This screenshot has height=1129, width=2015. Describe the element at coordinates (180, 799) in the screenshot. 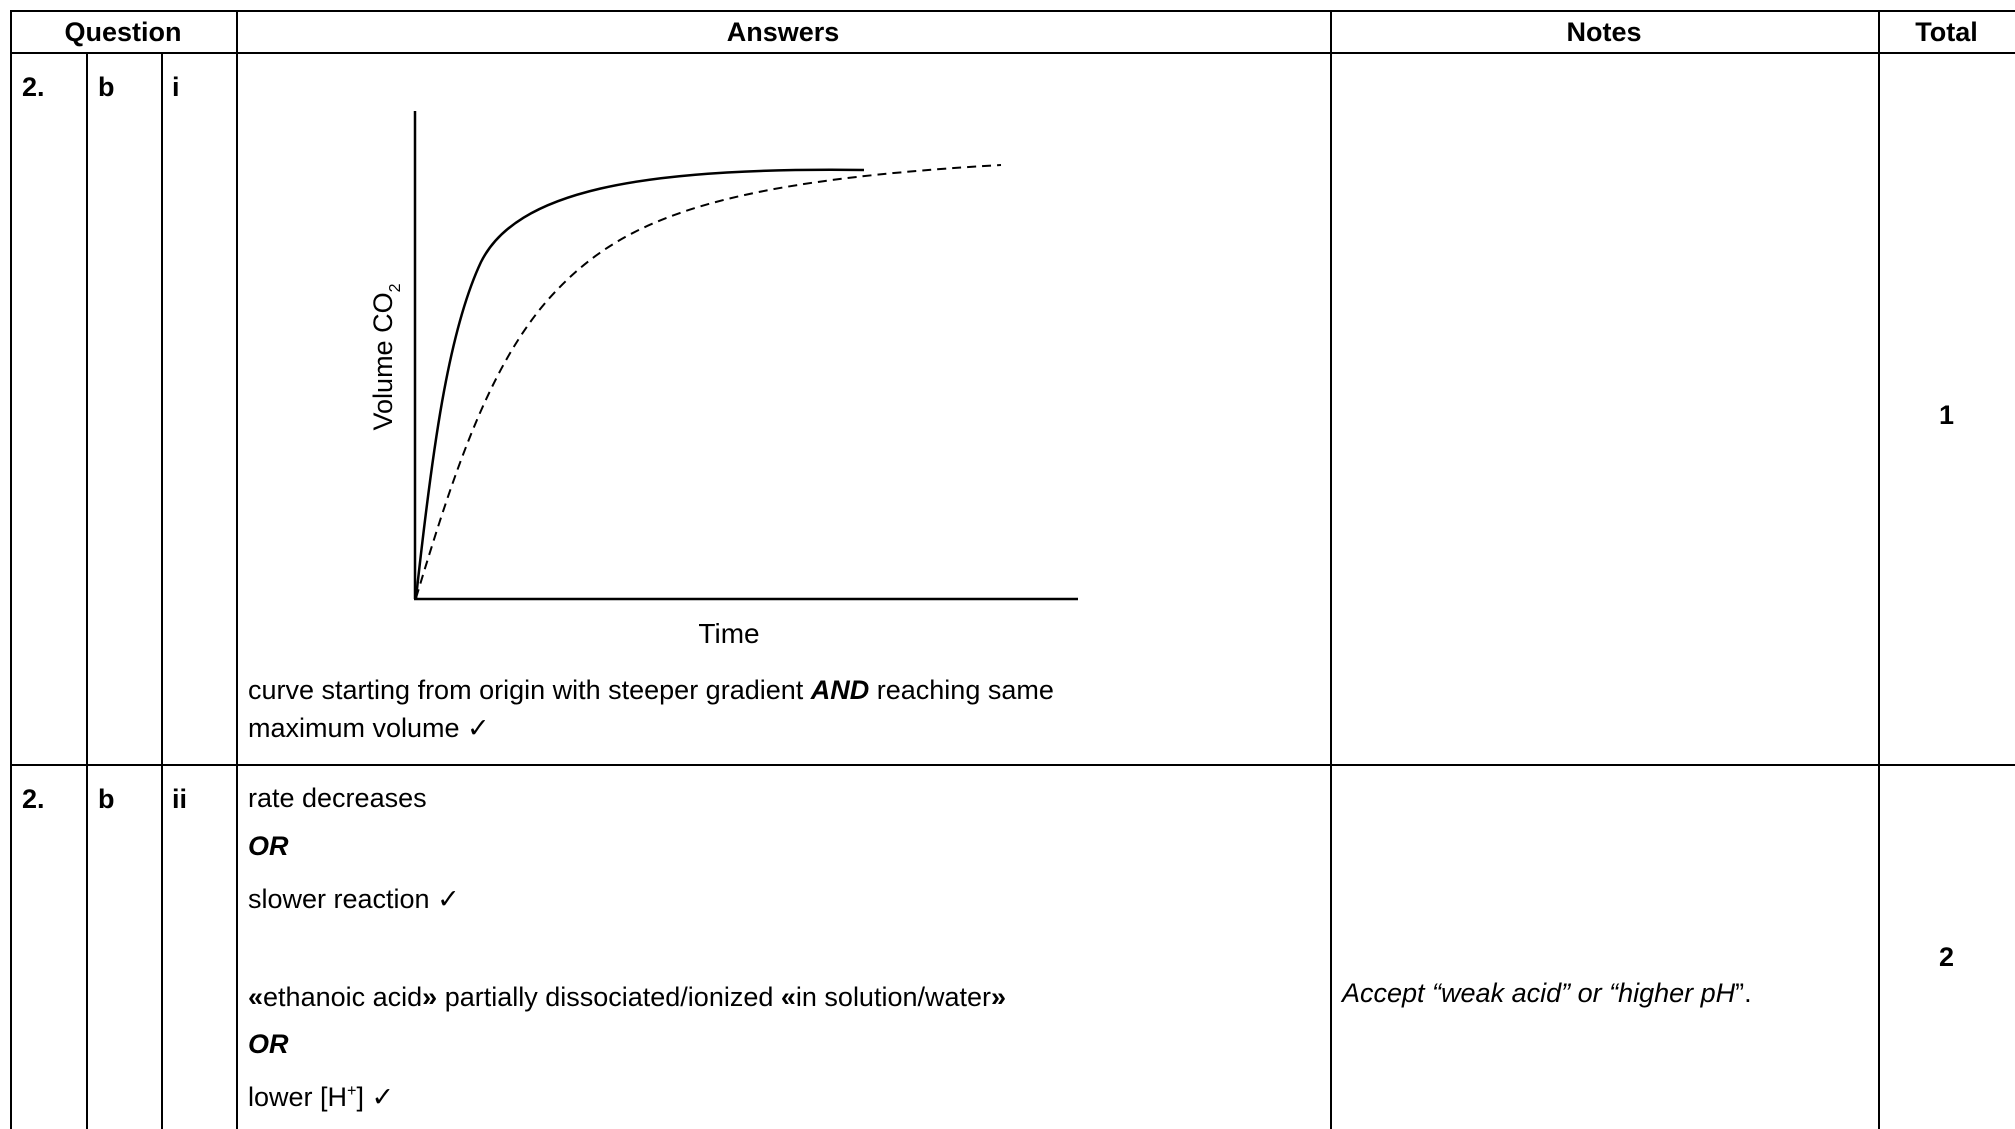

I see `question-subpart: ii` at that location.